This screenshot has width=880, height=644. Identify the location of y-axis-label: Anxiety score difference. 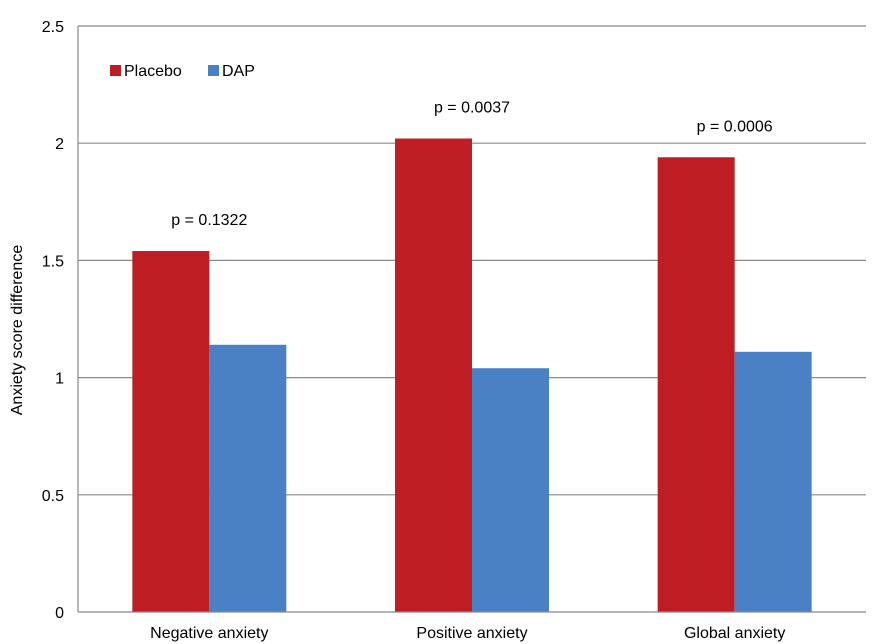
(17, 330).